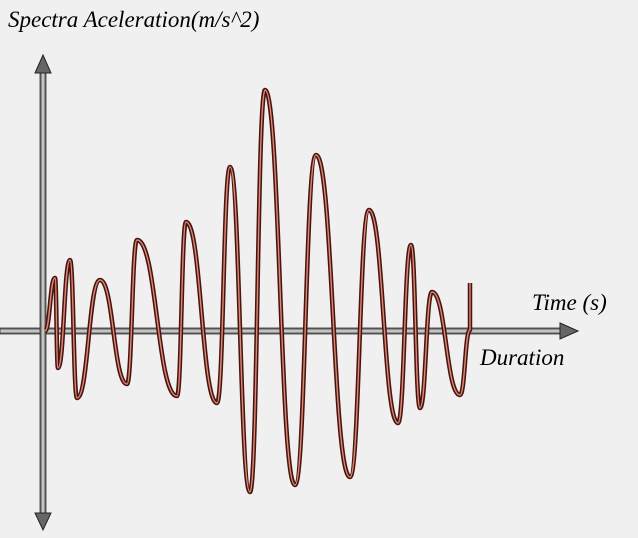 This screenshot has width=638, height=538. Describe the element at coordinates (569, 302) in the screenshot. I see `x-axis-label: Time (s)` at that location.